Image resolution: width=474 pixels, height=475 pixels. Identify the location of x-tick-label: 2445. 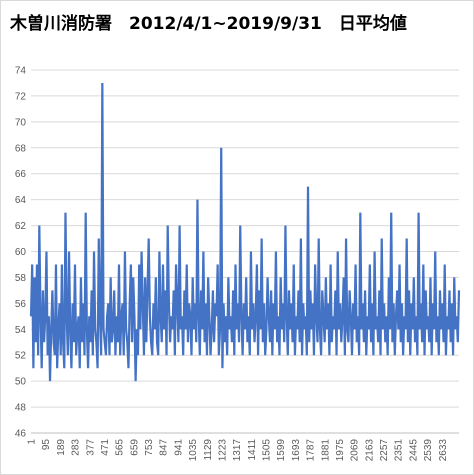
(413, 450).